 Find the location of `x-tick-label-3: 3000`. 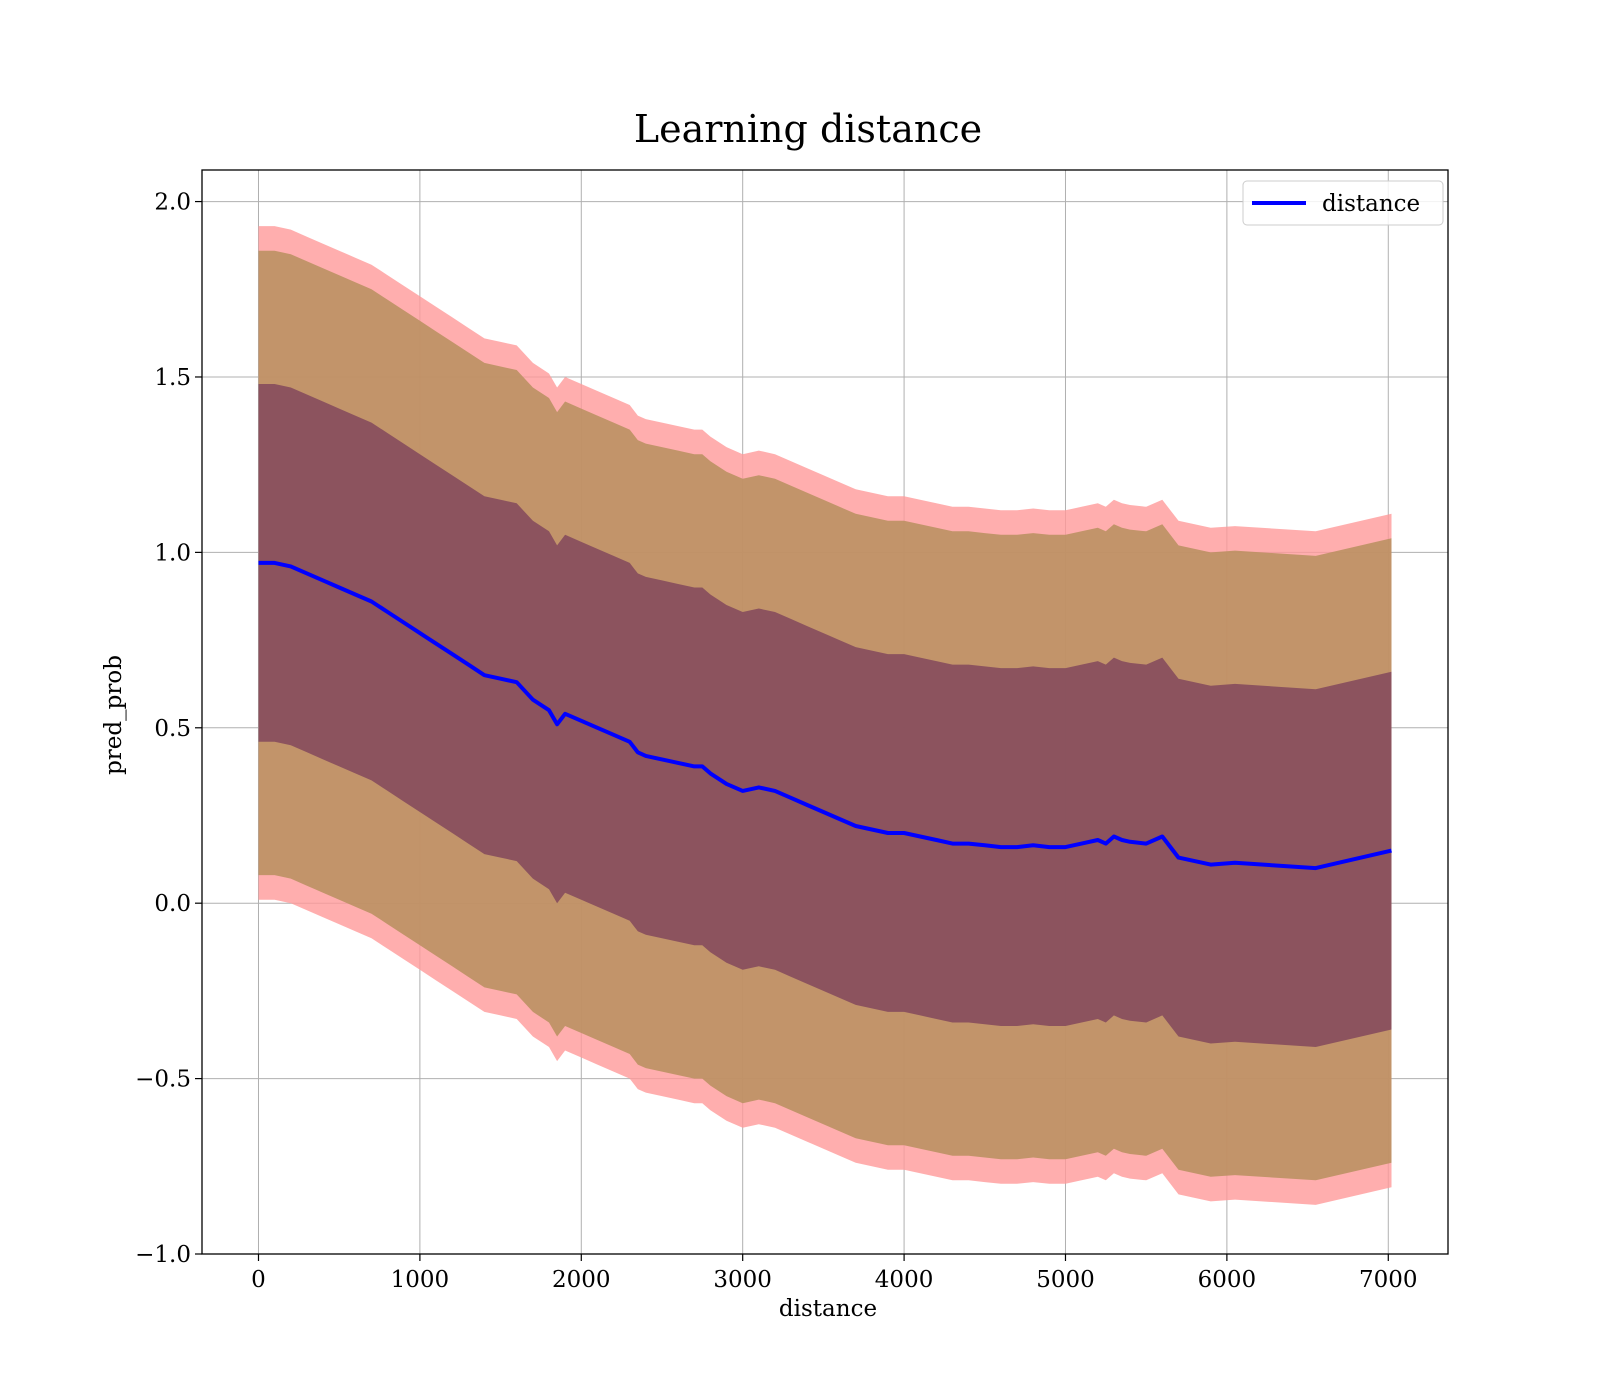

x-tick-label-3: 3000 is located at coordinates (742, 1280).